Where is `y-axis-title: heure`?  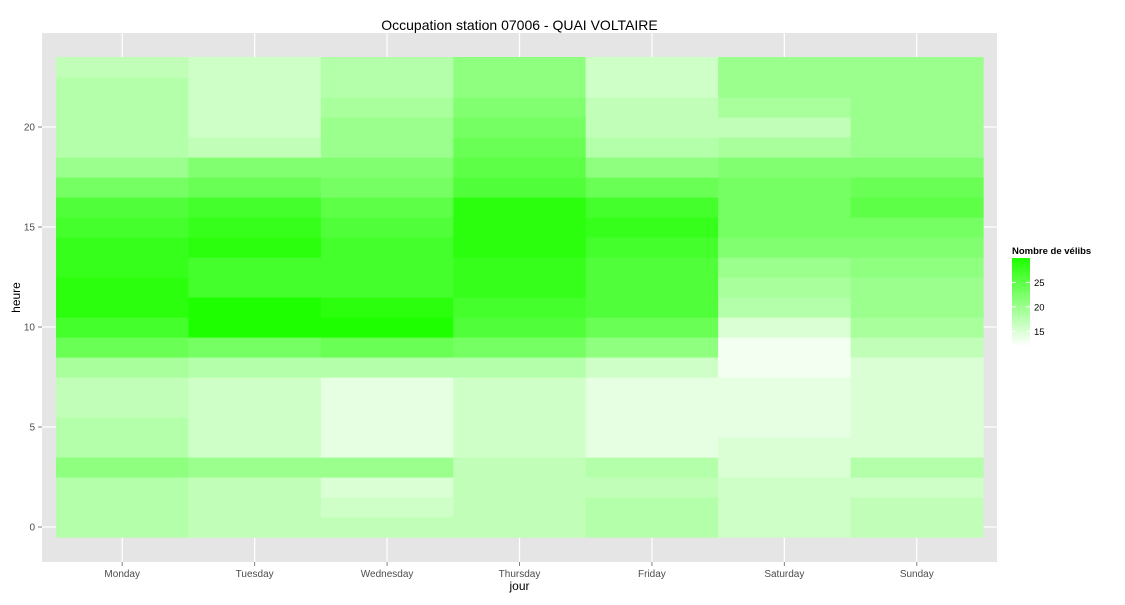
y-axis-title: heure is located at coordinates (16, 297).